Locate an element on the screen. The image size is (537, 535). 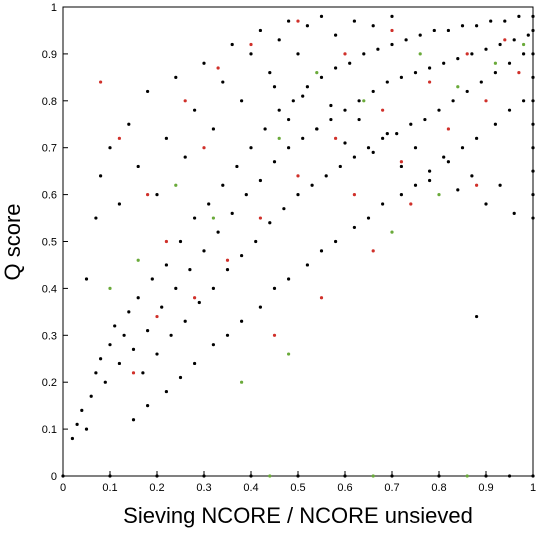
y-axis-ticks: 0 0.1 0.2 0.3 0.4 0.5 0.6 0.7 0.8 0.9 1 is located at coordinates (55, 242).